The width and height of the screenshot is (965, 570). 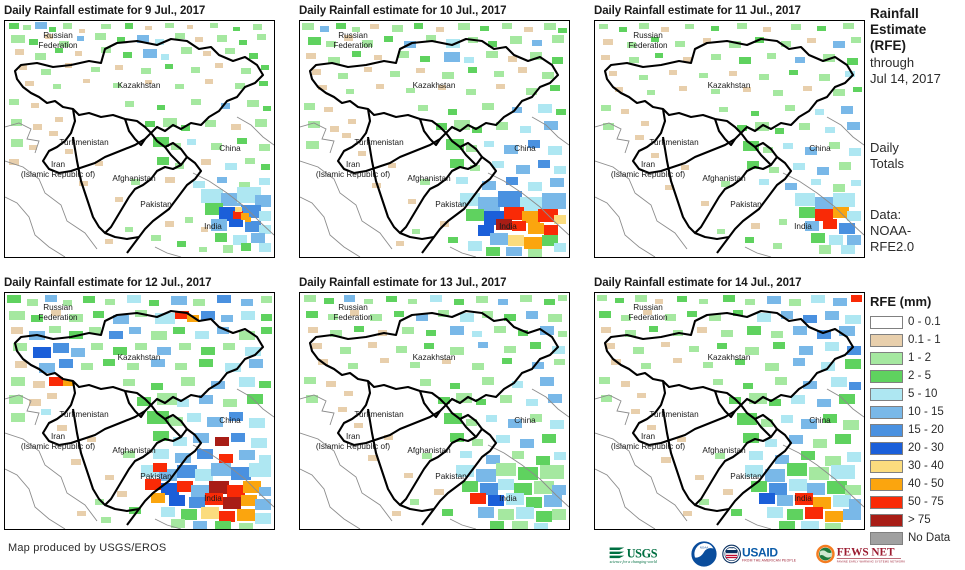 I want to click on legend-label: No Data, so click(x=929, y=537).